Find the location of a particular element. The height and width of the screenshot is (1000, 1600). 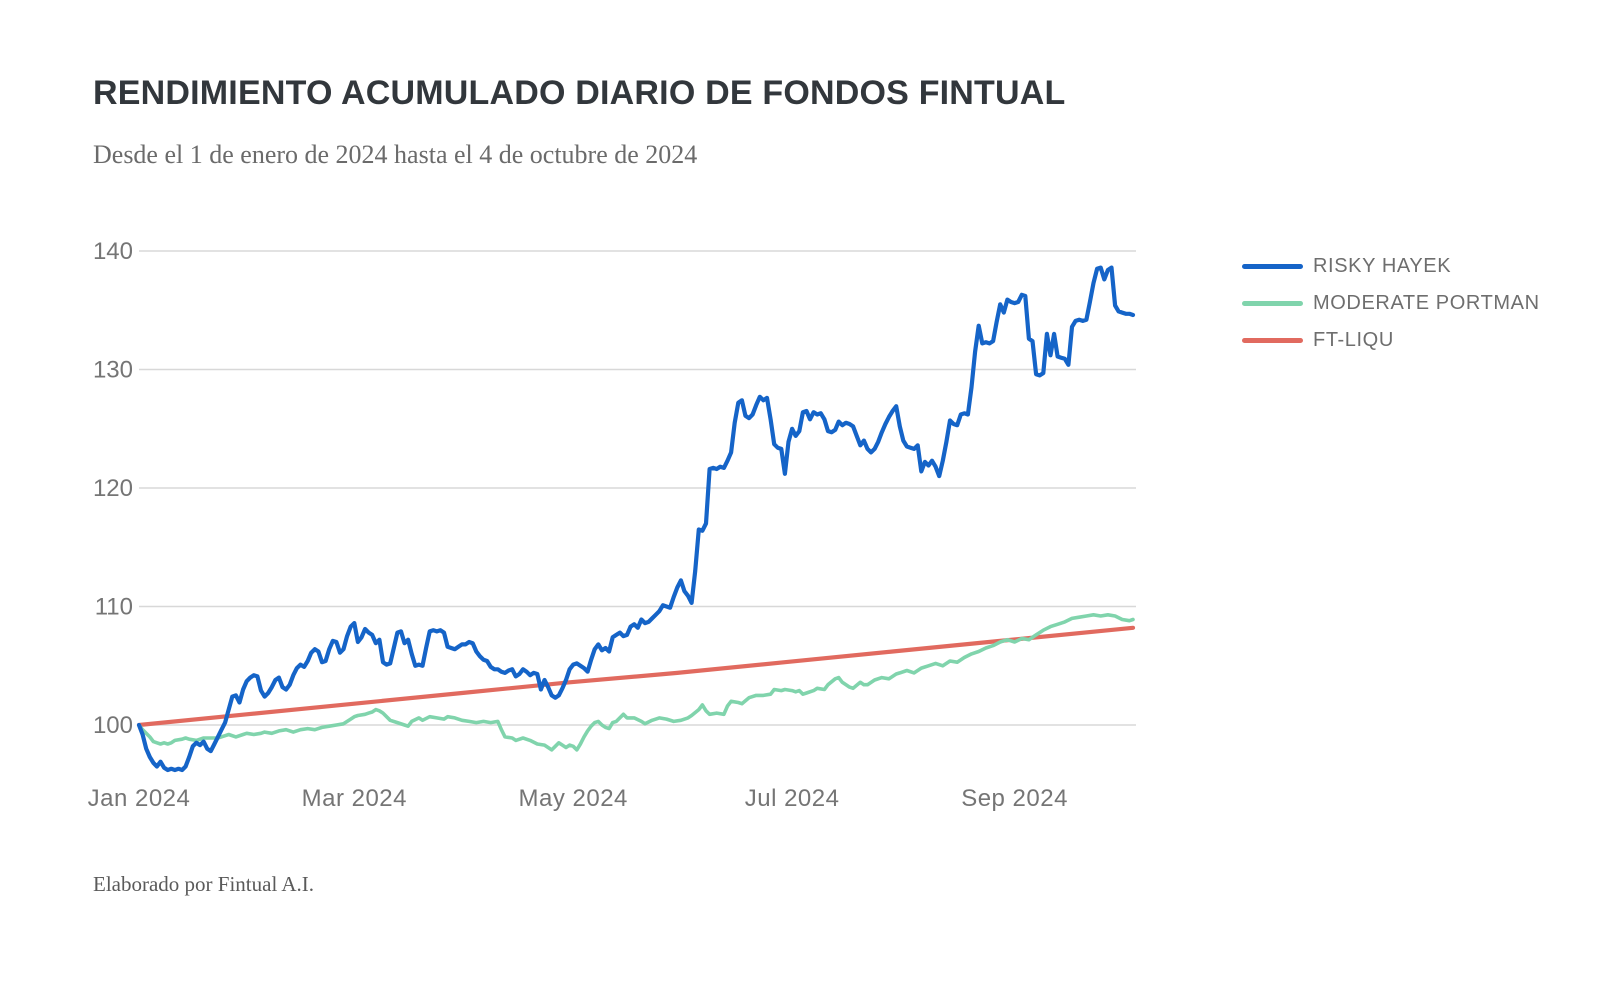

x-tick-label: Mar 2024 is located at coordinates (354, 798).